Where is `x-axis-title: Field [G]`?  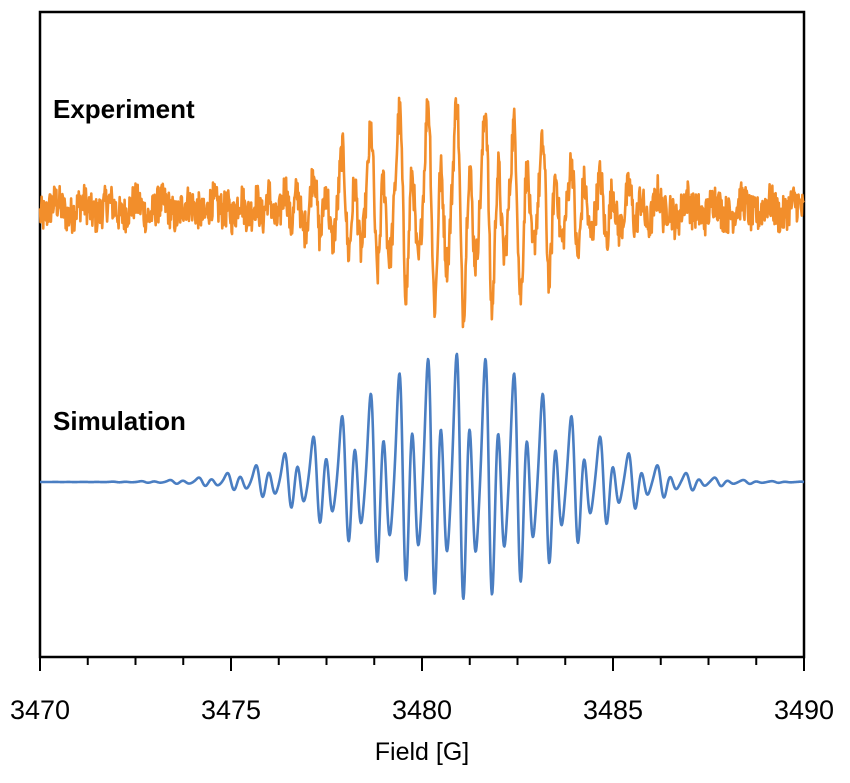
x-axis-title: Field [G] is located at coordinates (422, 752).